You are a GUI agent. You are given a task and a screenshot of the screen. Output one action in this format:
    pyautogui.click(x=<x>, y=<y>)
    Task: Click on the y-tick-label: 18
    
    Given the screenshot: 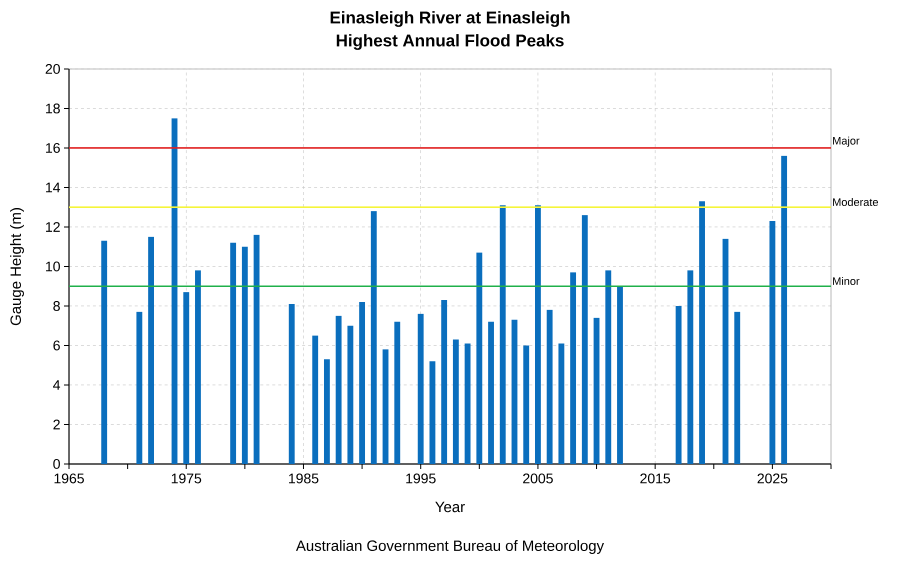 What is the action you would take?
    pyautogui.click(x=53, y=109)
    